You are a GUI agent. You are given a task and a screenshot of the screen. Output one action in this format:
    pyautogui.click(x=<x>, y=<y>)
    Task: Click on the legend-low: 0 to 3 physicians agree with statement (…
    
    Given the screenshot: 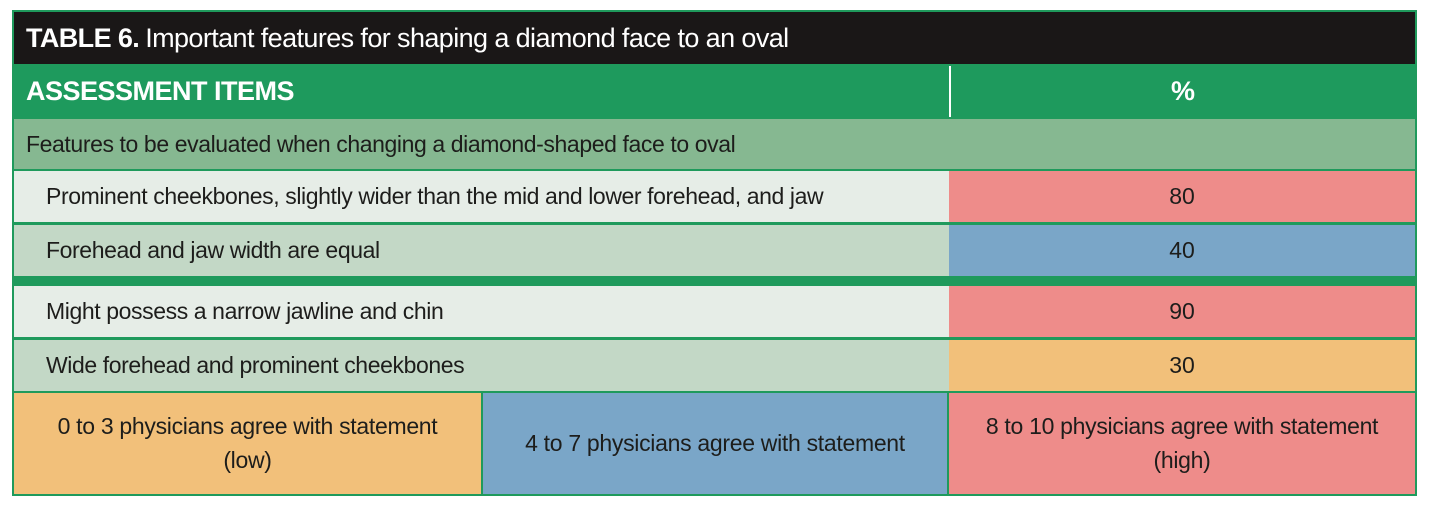 What is the action you would take?
    pyautogui.click(x=247, y=443)
    